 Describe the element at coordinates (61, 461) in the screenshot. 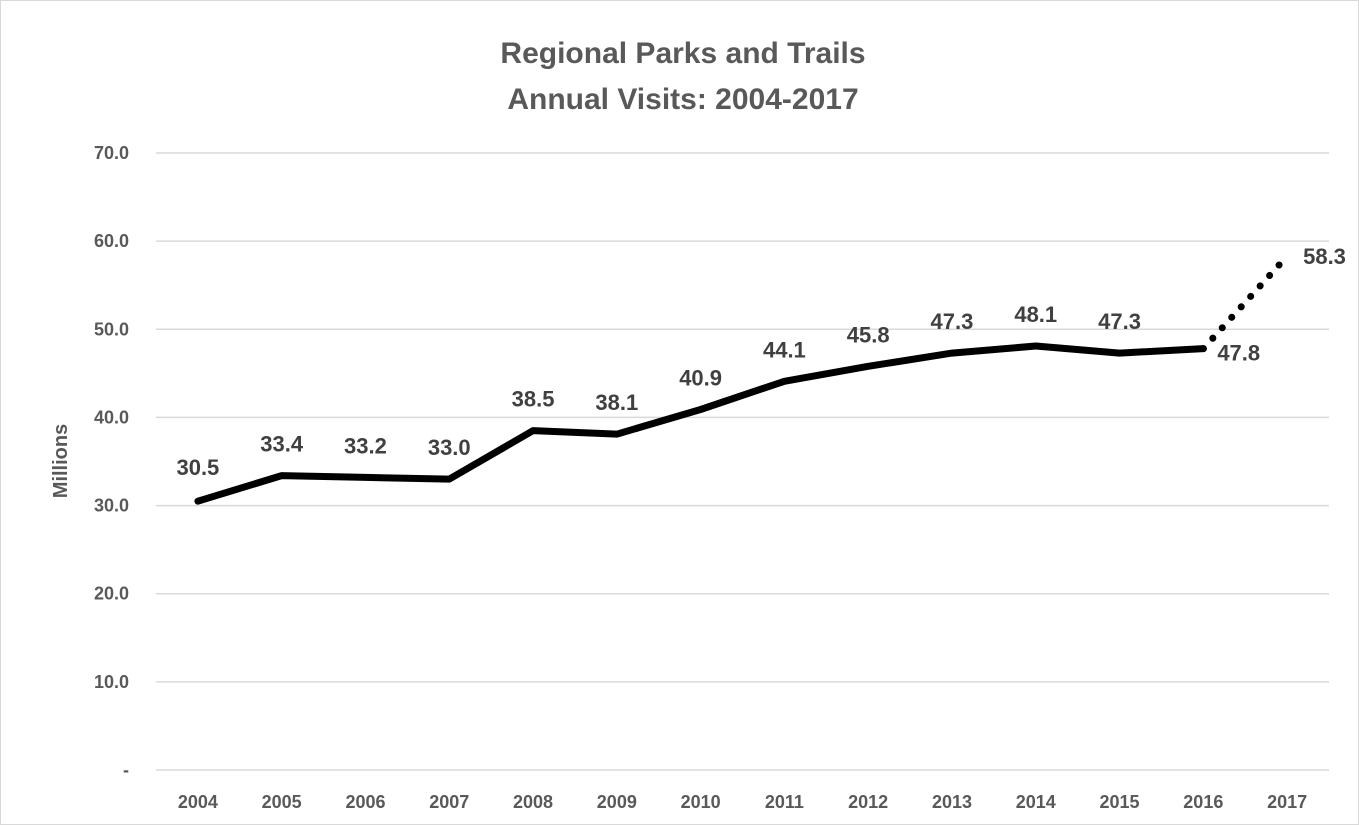

I see `y-axis-label: Millions` at that location.